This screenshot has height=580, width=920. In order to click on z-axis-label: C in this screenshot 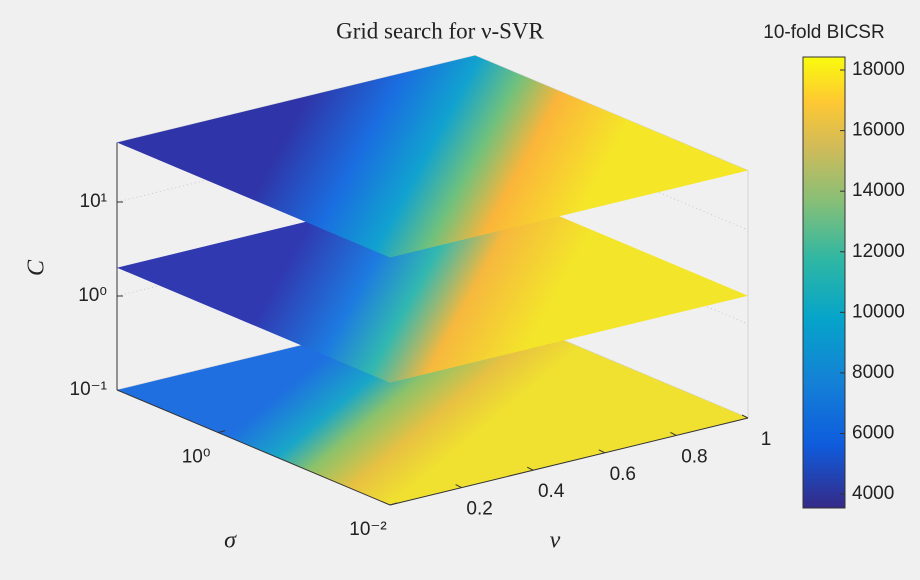, I will do `click(37, 267)`.